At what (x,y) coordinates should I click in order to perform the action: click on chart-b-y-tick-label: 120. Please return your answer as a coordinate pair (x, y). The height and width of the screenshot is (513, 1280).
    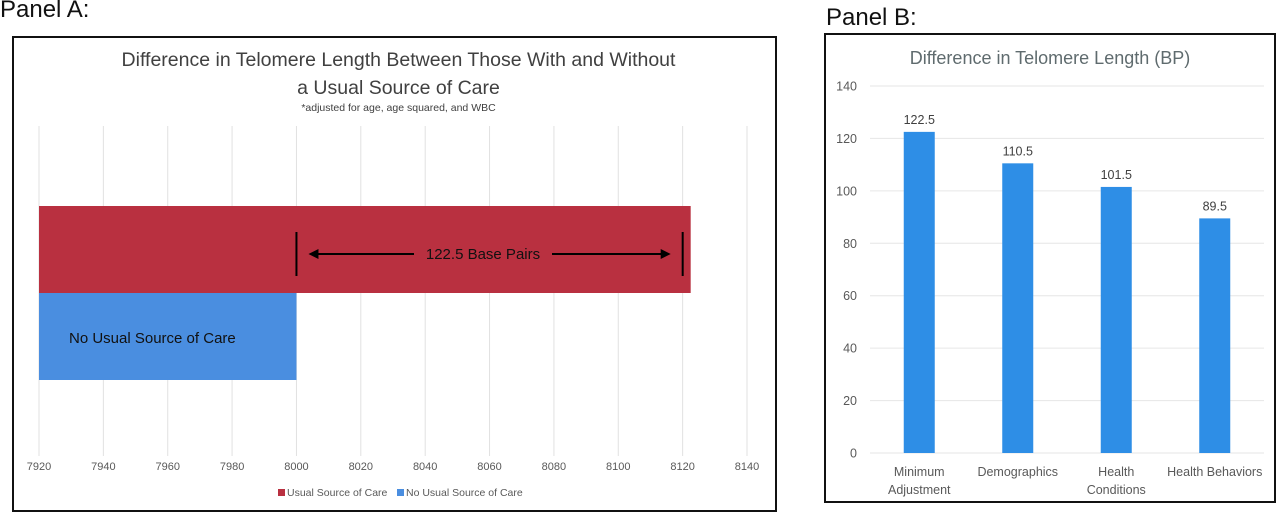
    Looking at the image, I should click on (846, 139).